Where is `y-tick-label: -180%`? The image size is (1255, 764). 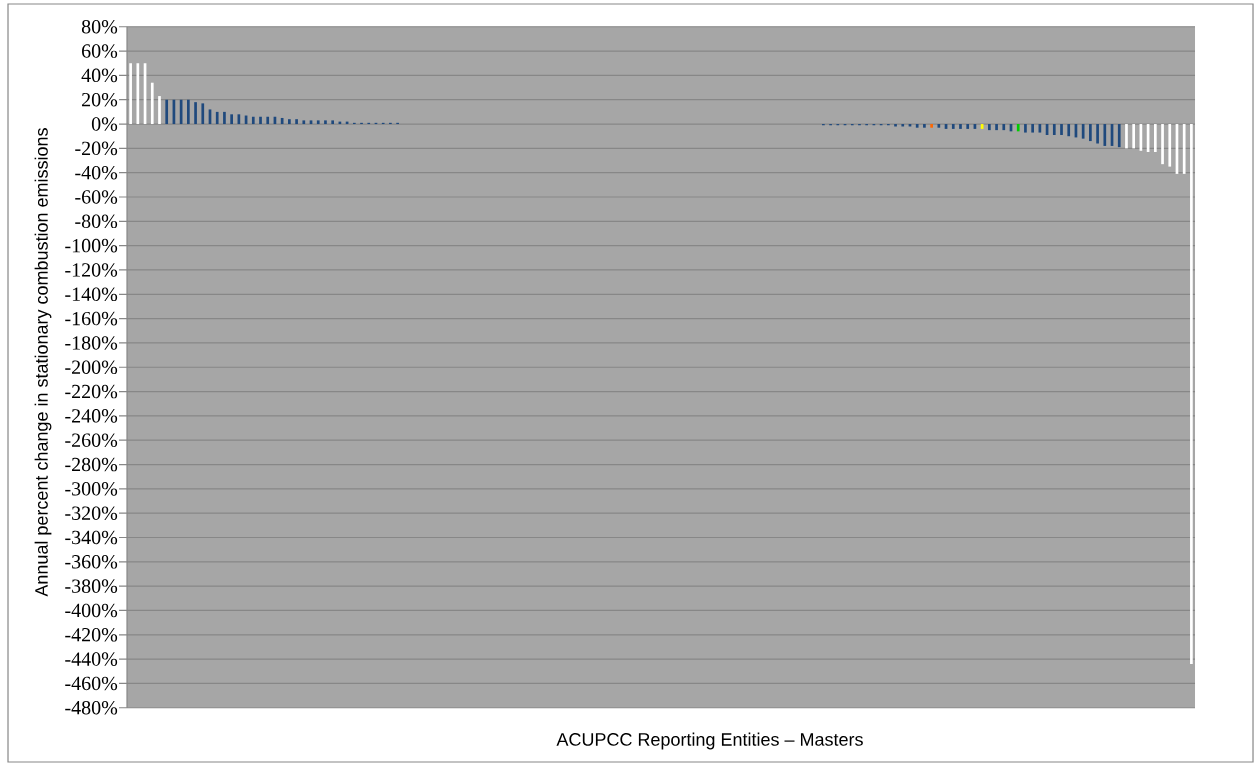
y-tick-label: -180% is located at coordinates (91, 343).